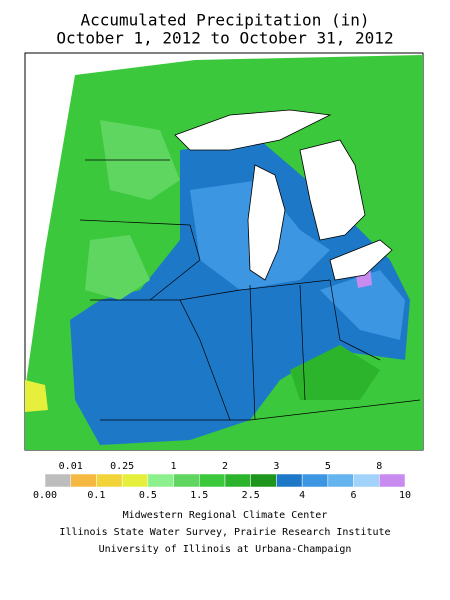  What do you see at coordinates (122, 466) in the screenshot?
I see `legend-label: 0.25` at bounding box center [122, 466].